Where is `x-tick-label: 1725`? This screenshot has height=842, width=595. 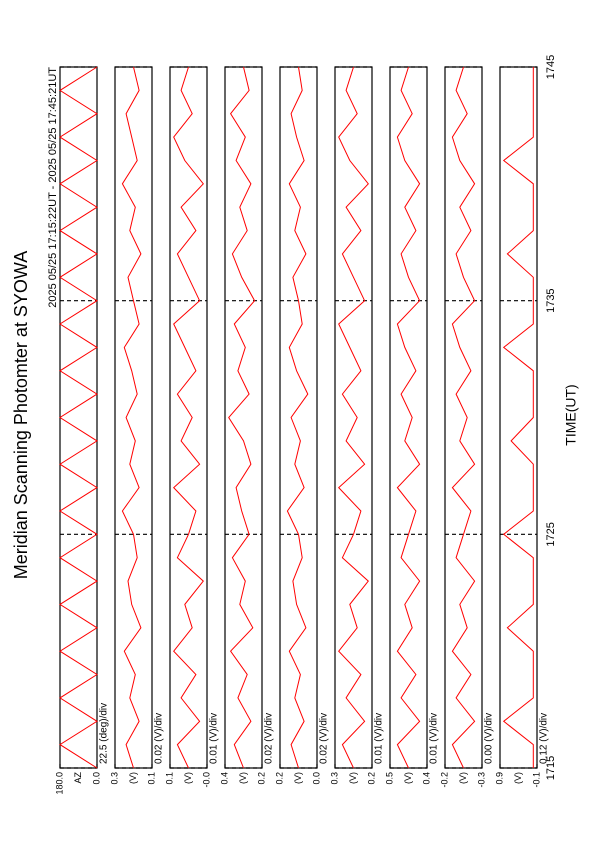
x-tick-label: 1725 is located at coordinates (551, 534).